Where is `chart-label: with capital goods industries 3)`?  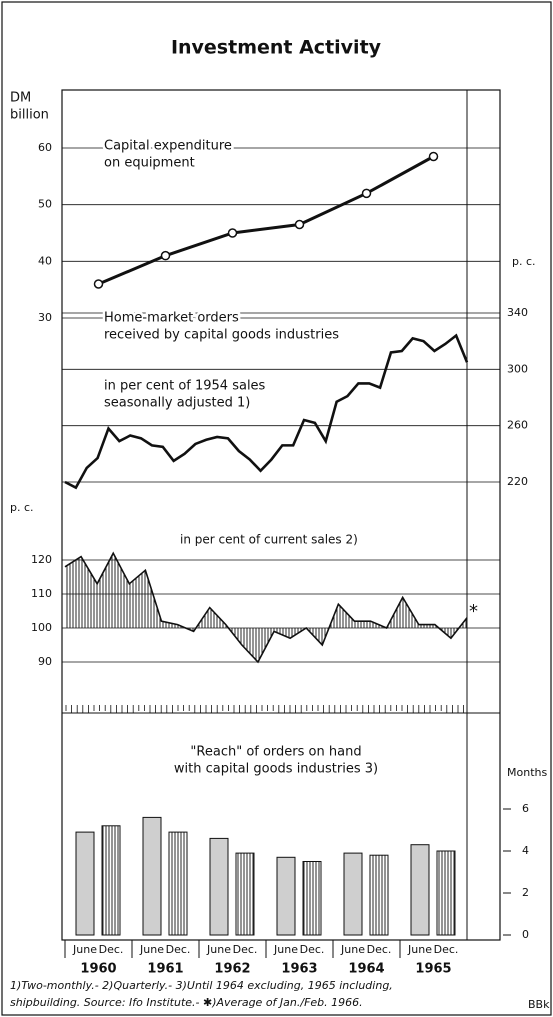 chart-label: with capital goods industries 3) is located at coordinates (276, 769).